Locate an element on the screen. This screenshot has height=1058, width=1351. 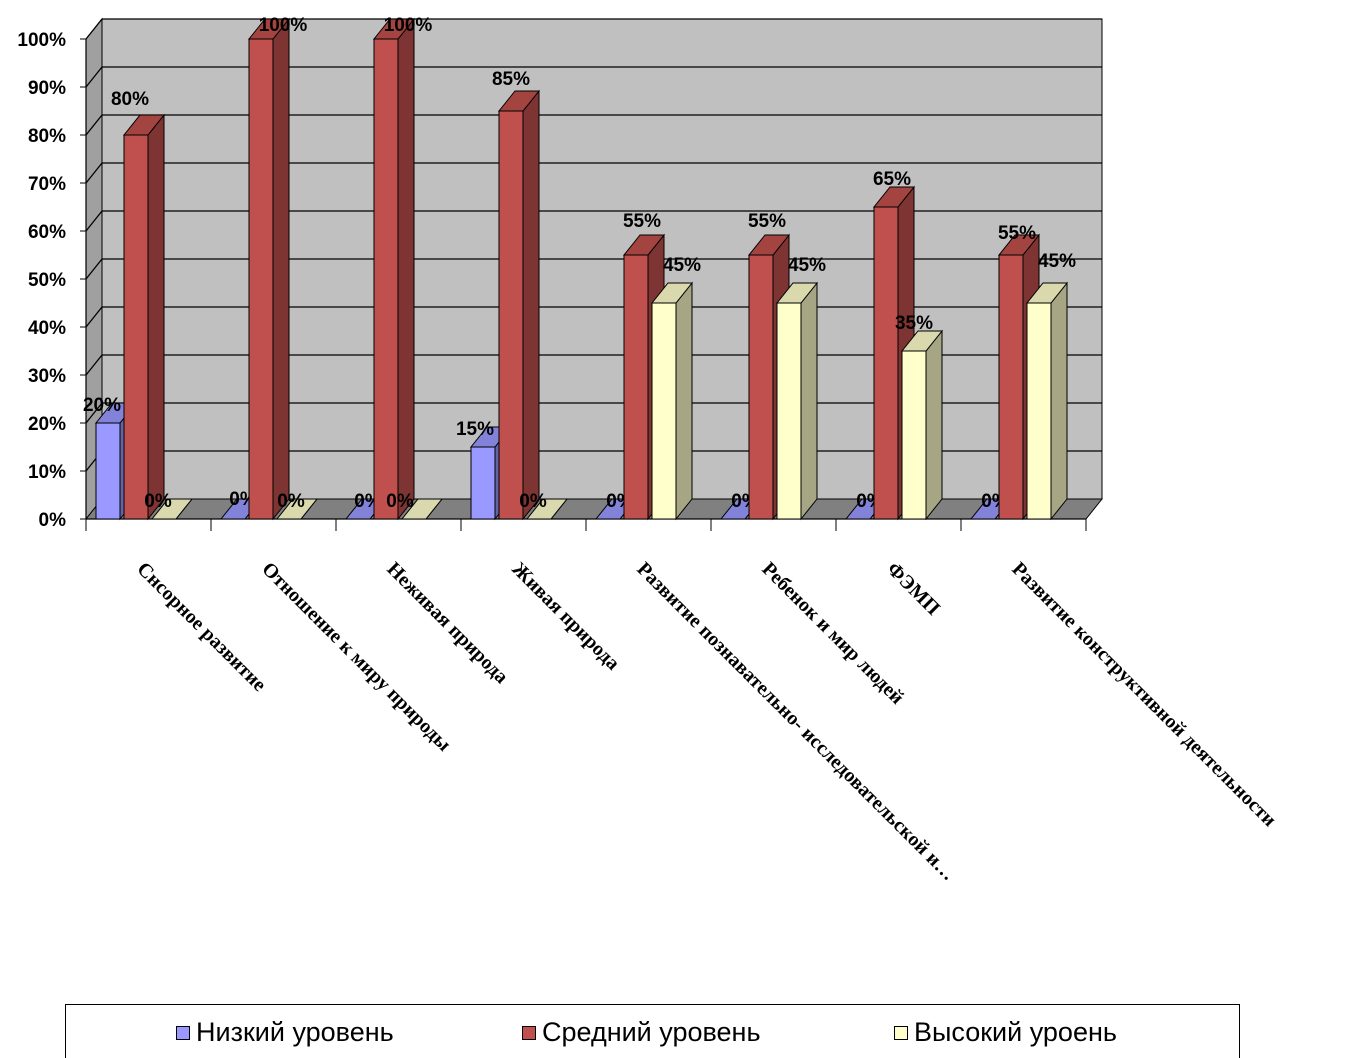
y-tick-label: 90% is located at coordinates (47, 88).